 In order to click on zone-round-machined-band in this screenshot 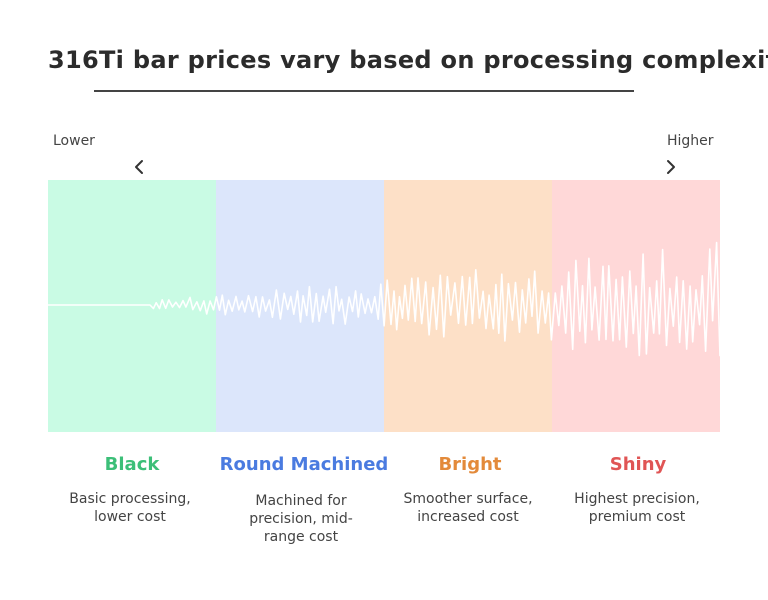, I will do `click(300, 306)`.